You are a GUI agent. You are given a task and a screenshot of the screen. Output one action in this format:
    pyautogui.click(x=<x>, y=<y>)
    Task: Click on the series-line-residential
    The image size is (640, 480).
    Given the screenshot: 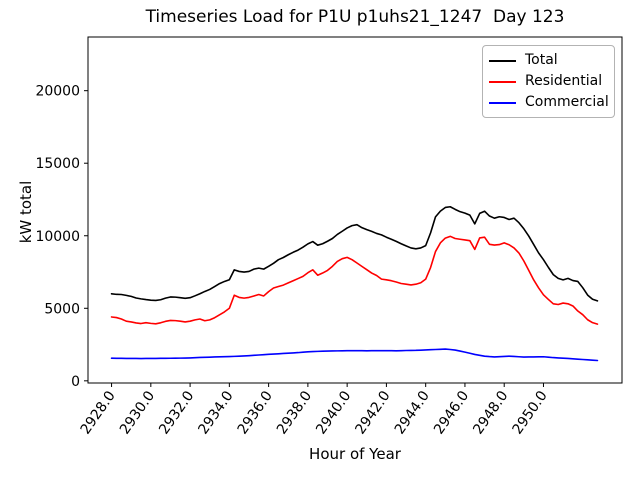 What is the action you would take?
    pyautogui.click(x=354, y=280)
    